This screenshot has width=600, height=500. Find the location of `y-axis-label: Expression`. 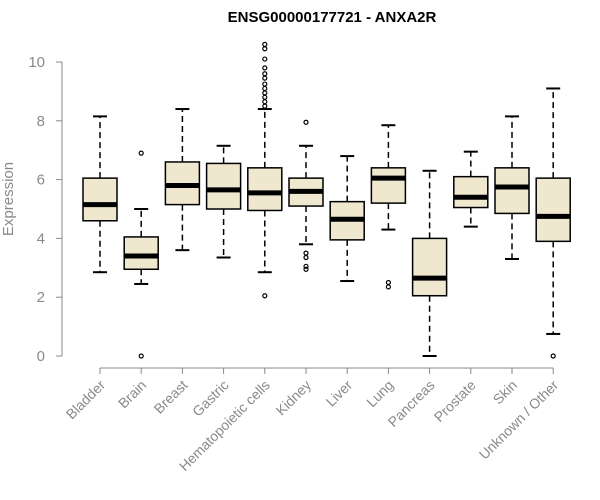

y-axis-label: Expression is located at coordinates (8, 199).